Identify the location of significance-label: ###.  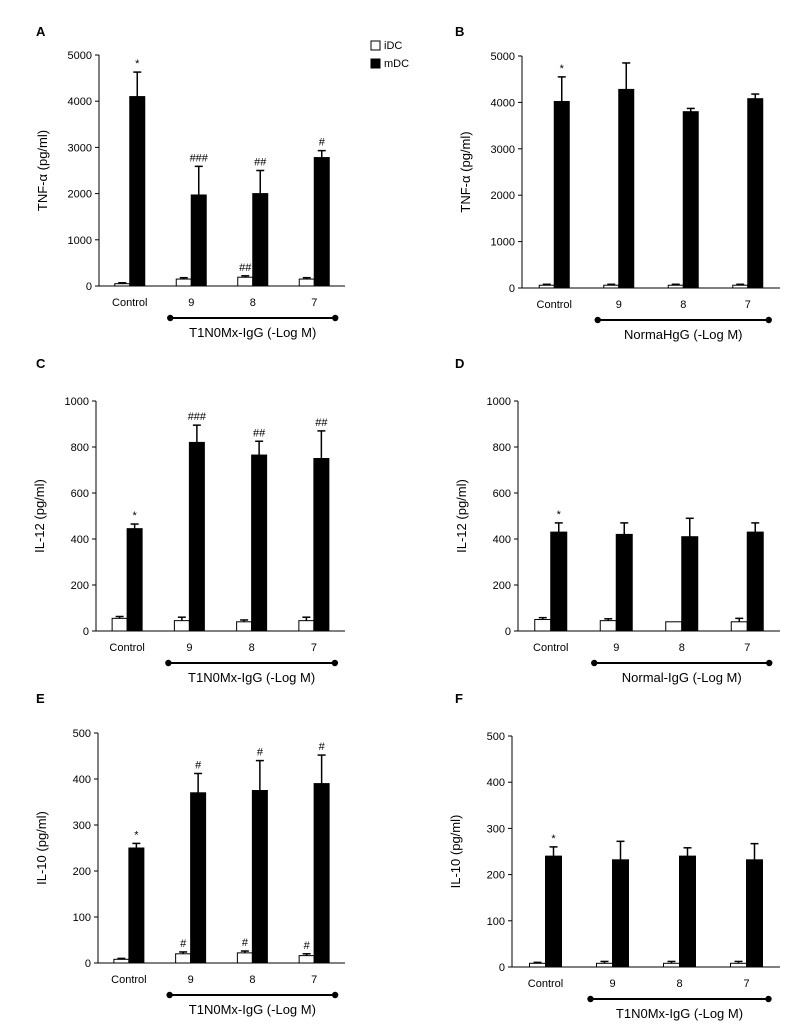
(199, 158).